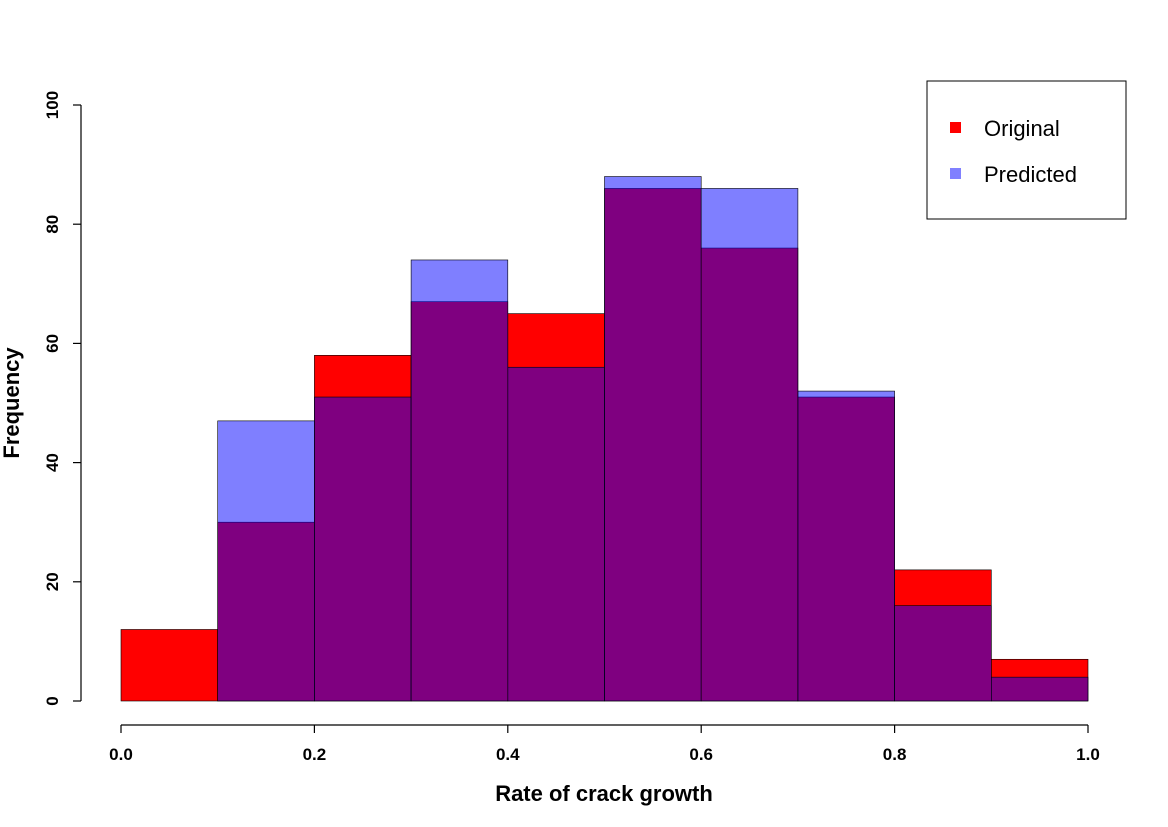 The height and width of the screenshot is (827, 1168). I want to click on y-tick-label: 80, so click(52, 224).